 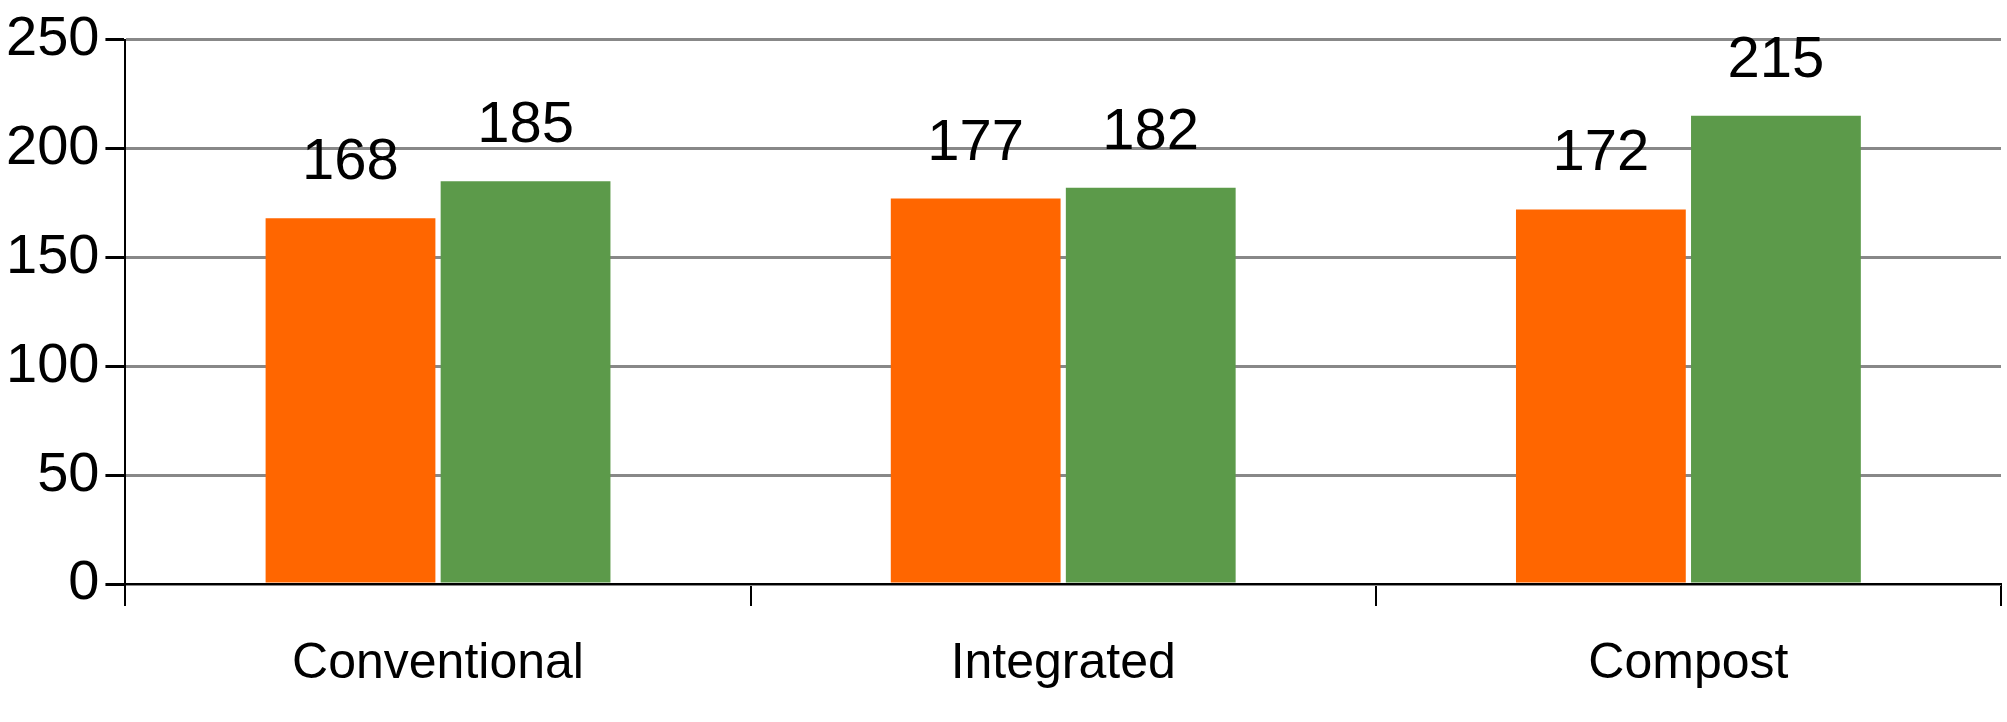 I want to click on data-label: 168, so click(x=350, y=159).